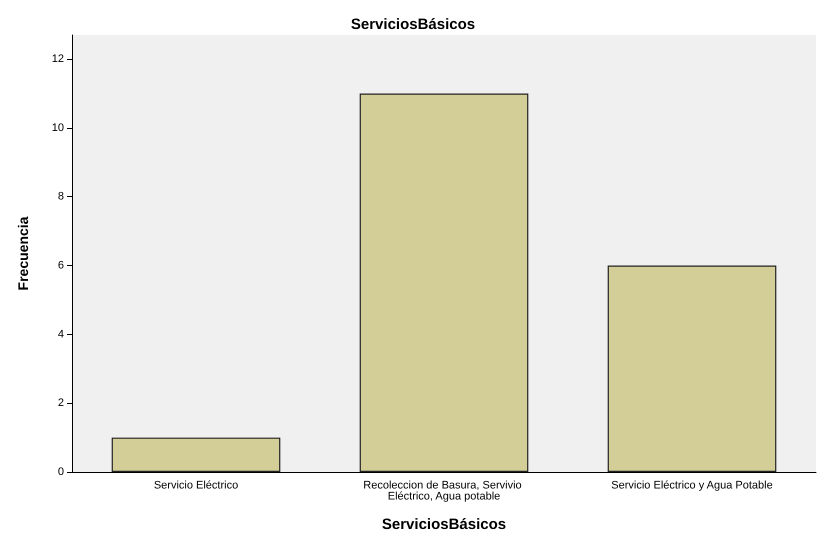 The height and width of the screenshot is (545, 826). Describe the element at coordinates (61, 334) in the screenshot. I see `y-tick-label: 4` at that location.